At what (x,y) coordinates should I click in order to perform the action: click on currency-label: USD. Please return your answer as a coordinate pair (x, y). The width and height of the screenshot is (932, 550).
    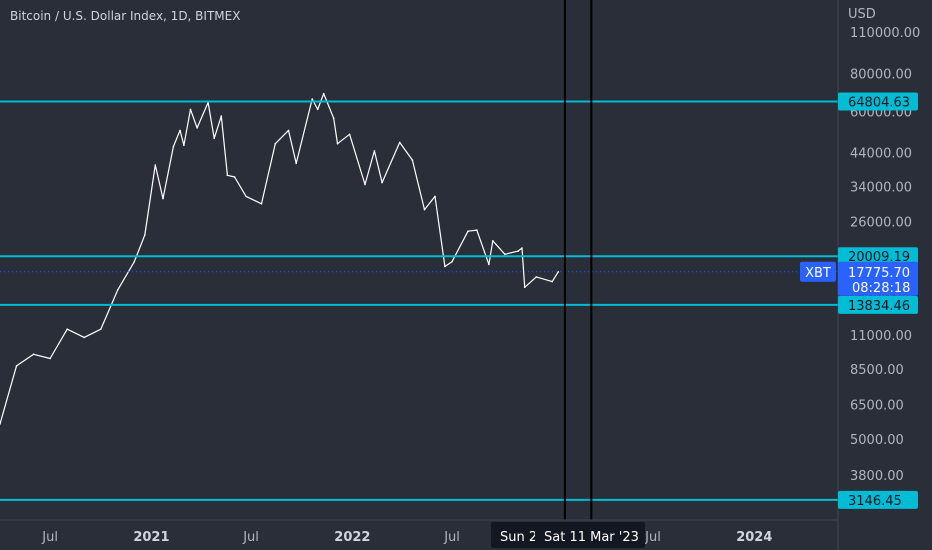
    Looking at the image, I should click on (862, 14).